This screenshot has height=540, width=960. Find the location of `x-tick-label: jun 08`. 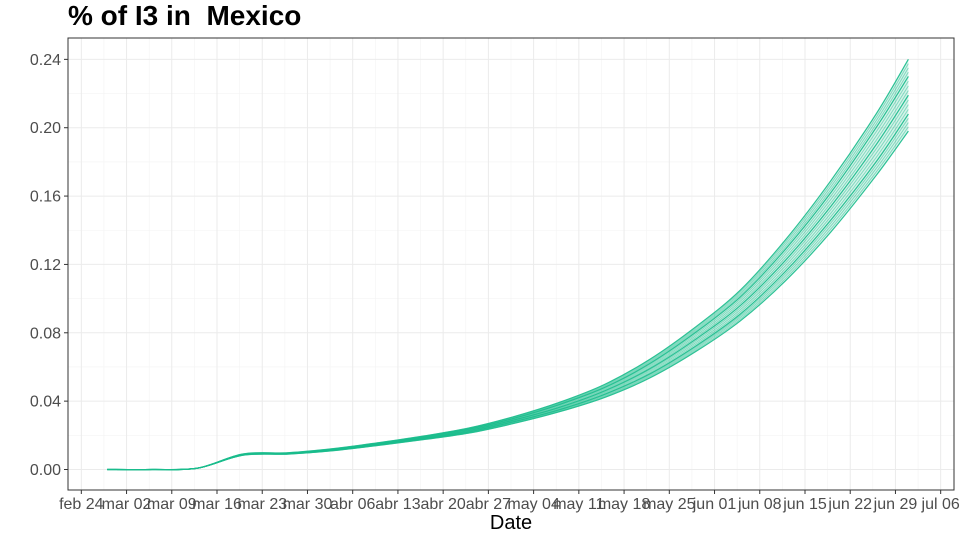

x-tick-label: jun 08 is located at coordinates (759, 504).